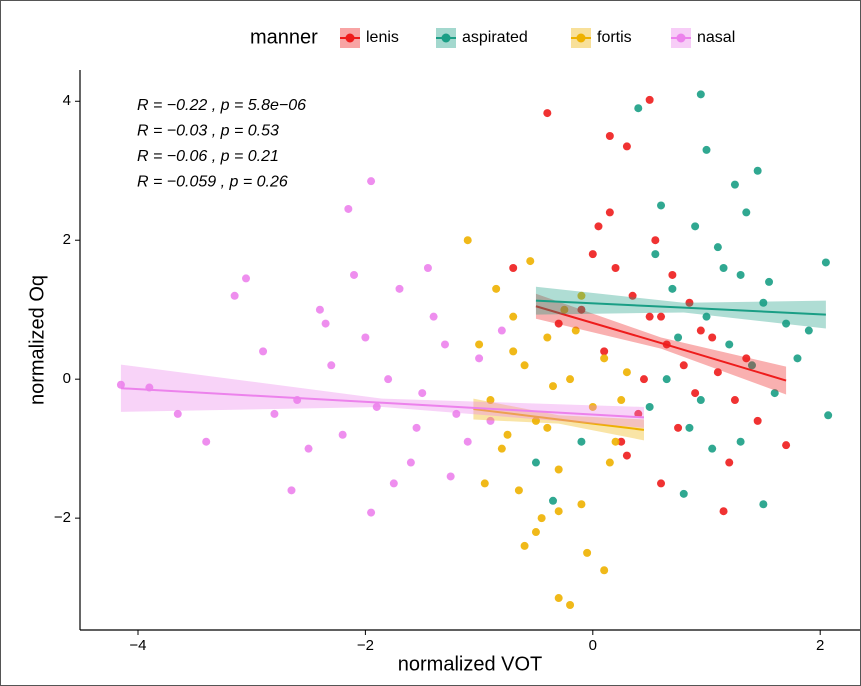 Image resolution: width=861 pixels, height=686 pixels. Describe the element at coordinates (495, 37) in the screenshot. I see `legend-label: aspirated` at that location.